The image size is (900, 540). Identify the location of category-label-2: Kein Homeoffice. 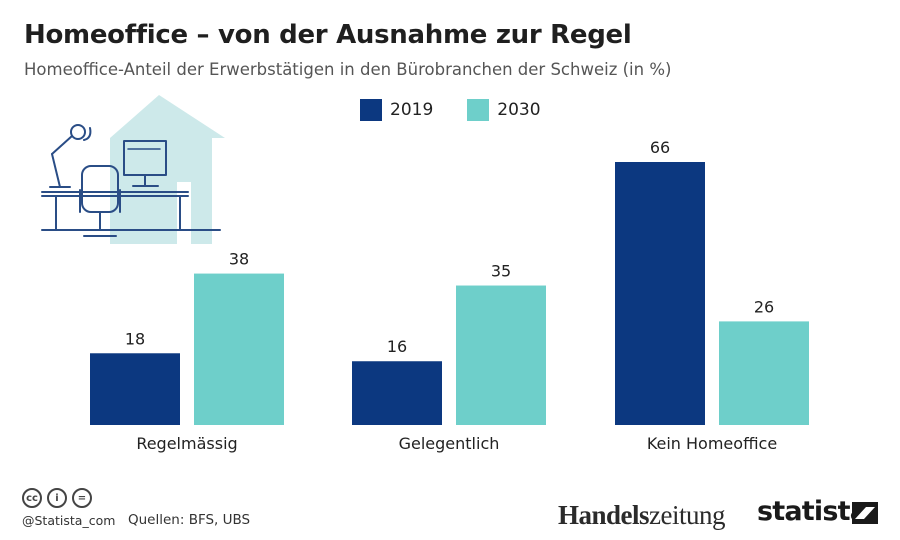
(712, 443).